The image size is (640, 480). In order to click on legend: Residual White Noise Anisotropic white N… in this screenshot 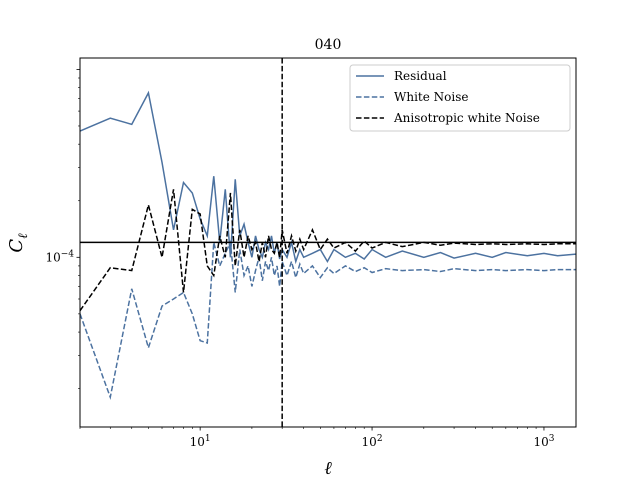, I will do `click(460, 98)`.